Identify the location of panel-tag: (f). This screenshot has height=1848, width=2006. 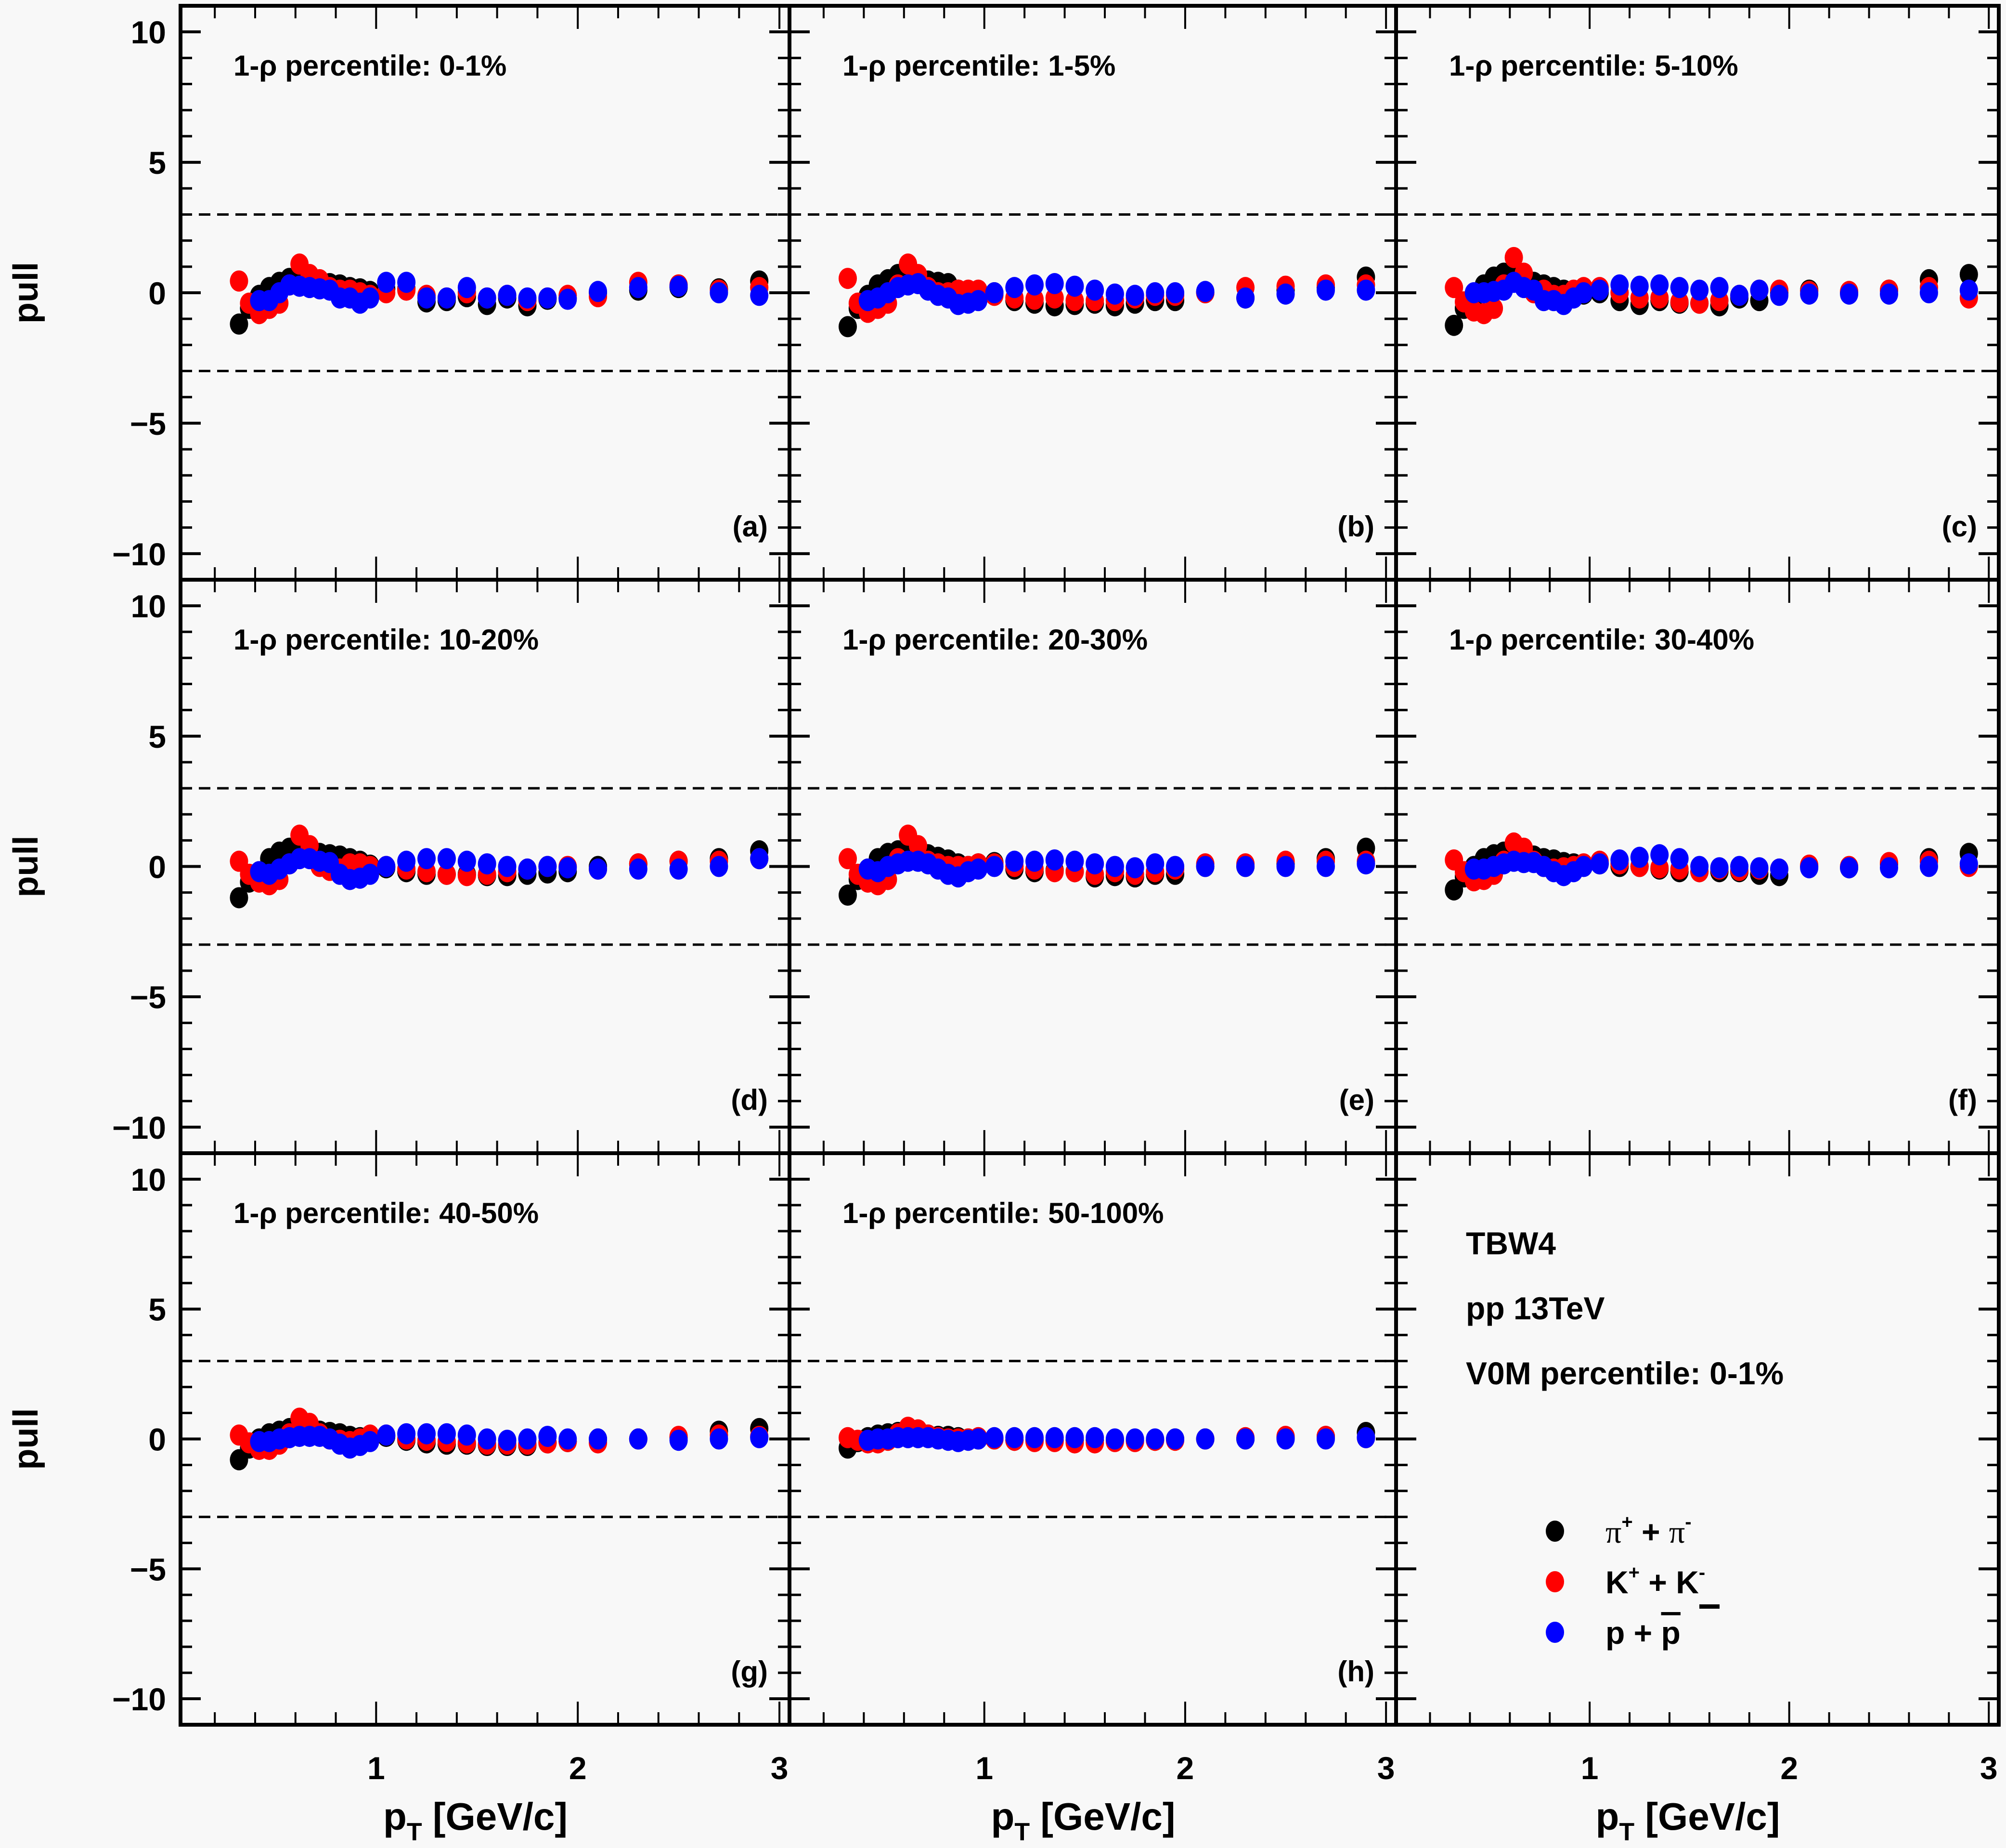
(1962, 1100).